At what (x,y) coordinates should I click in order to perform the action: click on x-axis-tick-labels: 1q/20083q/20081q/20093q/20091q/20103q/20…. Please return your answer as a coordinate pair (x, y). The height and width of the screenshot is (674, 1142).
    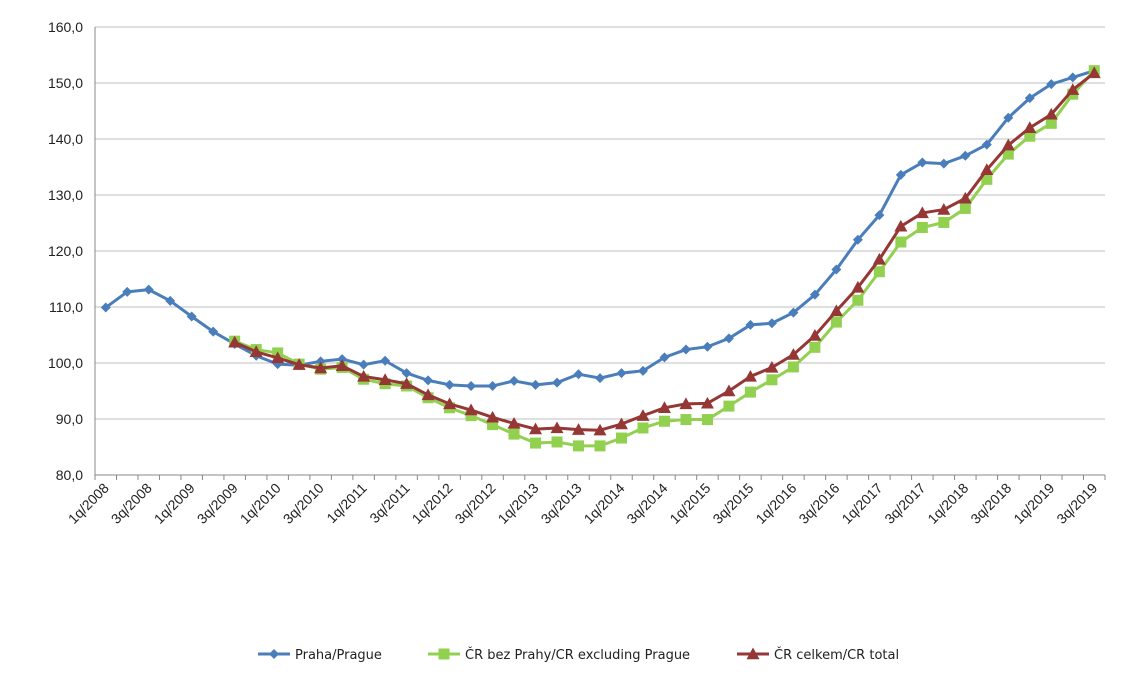
    Looking at the image, I should click on (583, 503).